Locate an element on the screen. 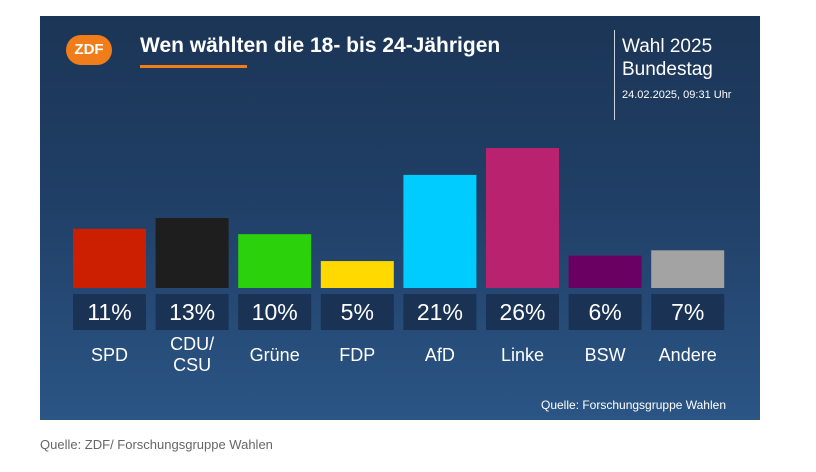  value-label-3: 5% is located at coordinates (357, 312).